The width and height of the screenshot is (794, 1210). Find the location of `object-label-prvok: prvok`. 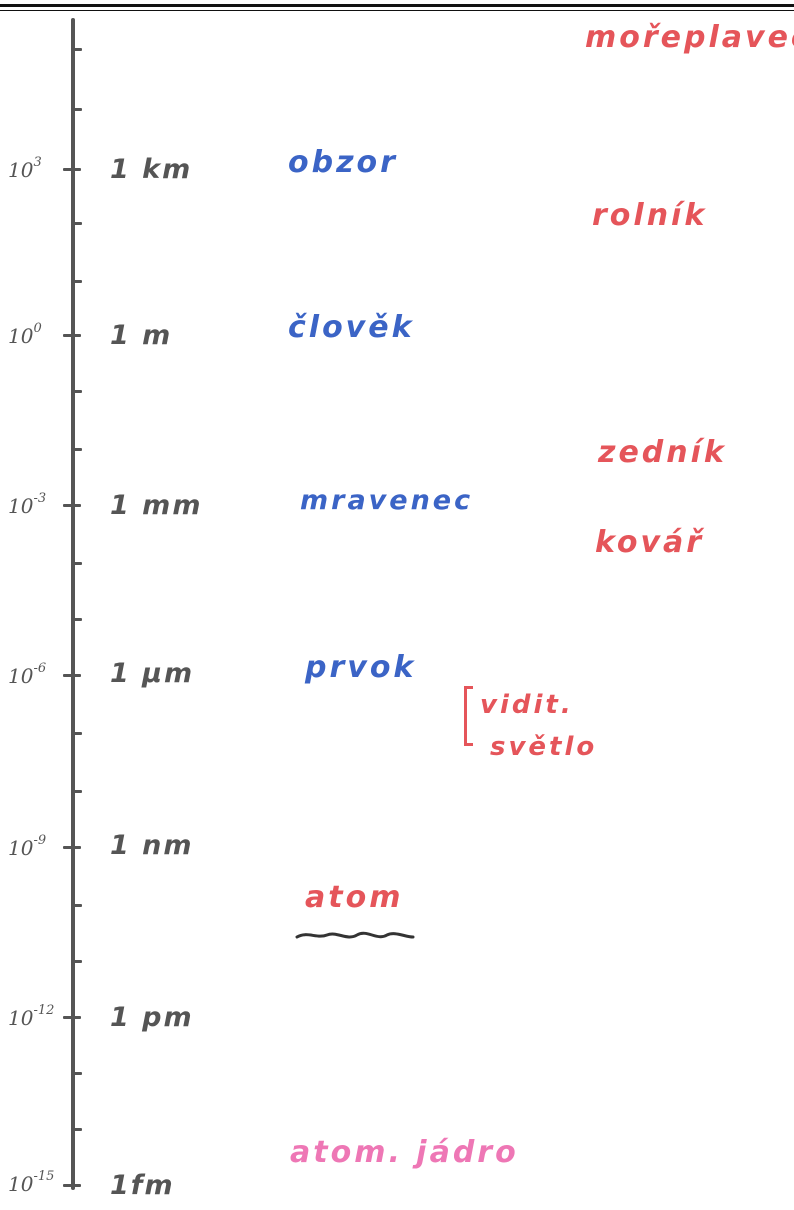

object-label-prvok: prvok is located at coordinates (361, 667).